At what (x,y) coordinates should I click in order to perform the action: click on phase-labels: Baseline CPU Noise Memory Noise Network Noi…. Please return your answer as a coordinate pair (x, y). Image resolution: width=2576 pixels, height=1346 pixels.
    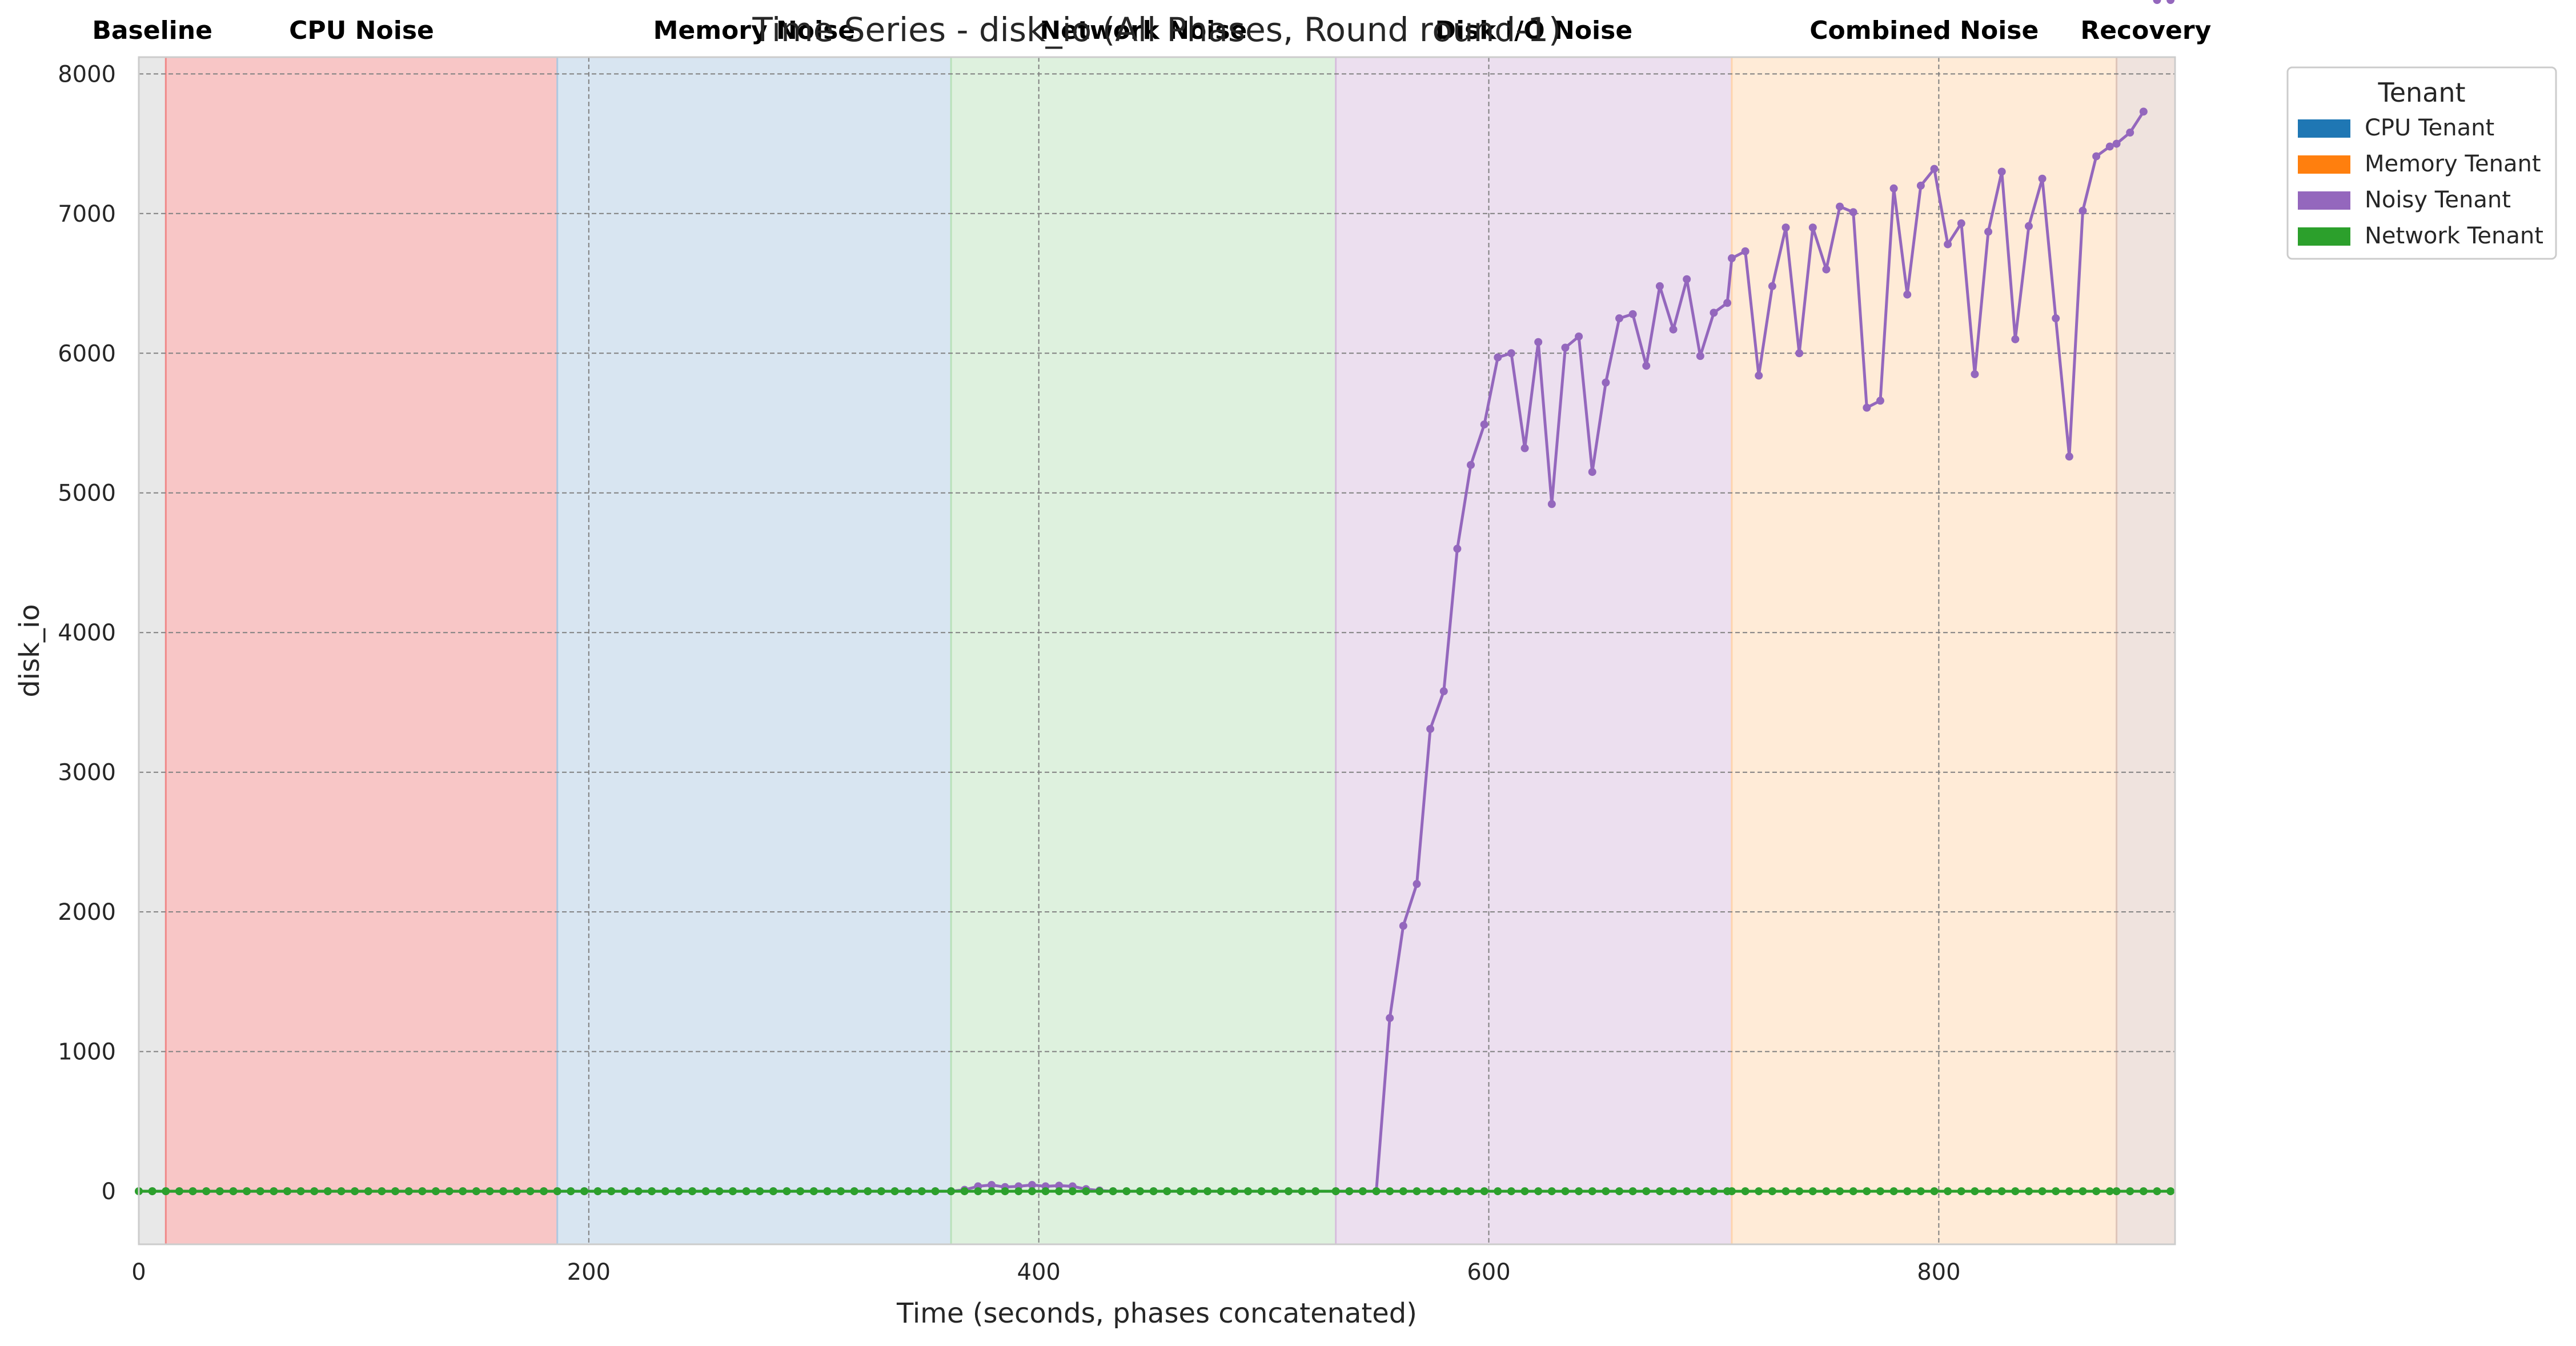
    Looking at the image, I should click on (1151, 30).